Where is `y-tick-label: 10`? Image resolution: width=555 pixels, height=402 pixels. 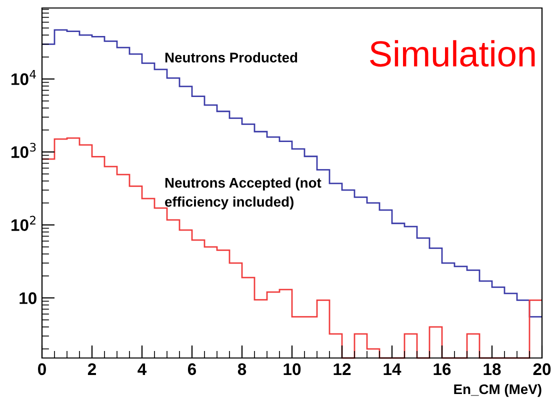 y-tick-label: 10 is located at coordinates (28, 298).